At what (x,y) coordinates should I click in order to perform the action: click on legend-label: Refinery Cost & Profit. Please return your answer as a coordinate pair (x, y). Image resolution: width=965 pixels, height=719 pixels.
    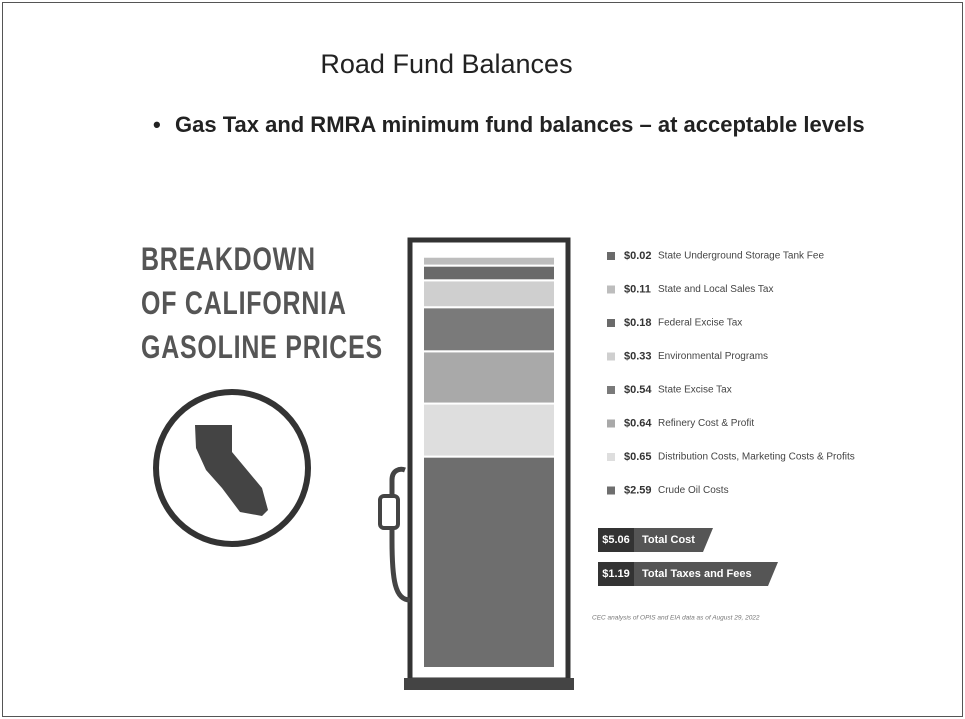
    Looking at the image, I should click on (706, 423).